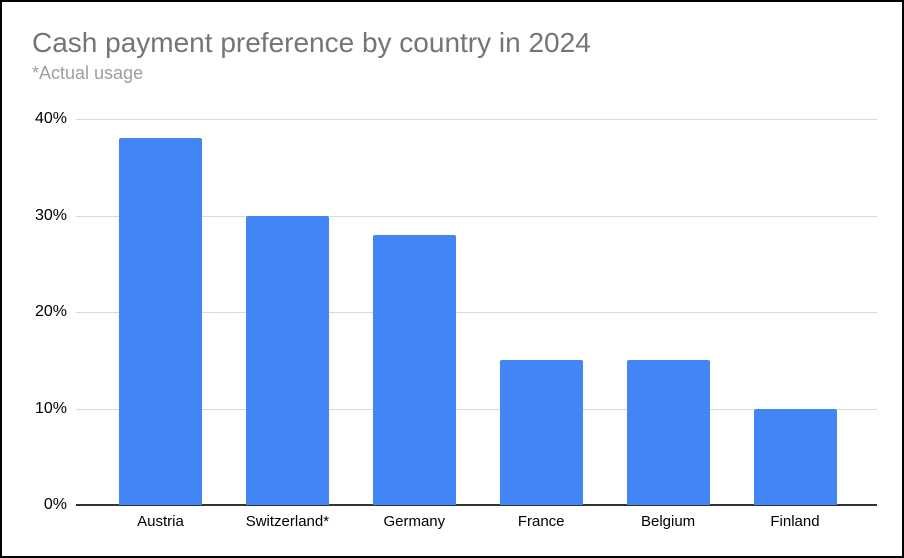 The image size is (904, 558). Describe the element at coordinates (541, 521) in the screenshot. I see `x-tick-label: France` at that location.